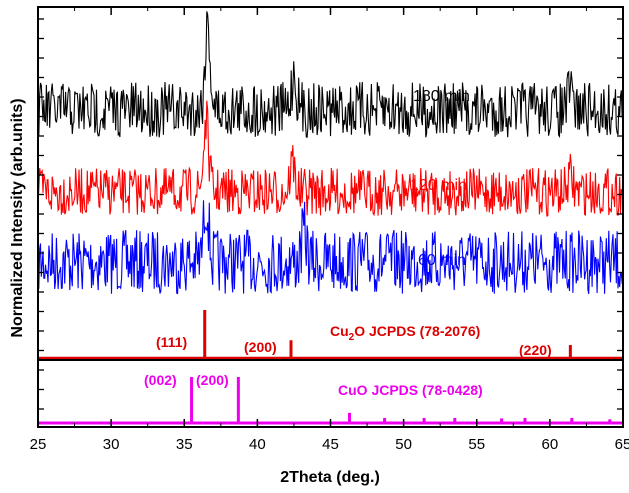 This screenshot has height=493, width=629. What do you see at coordinates (441, 96) in the screenshot?
I see `series-label-180: 180 min` at bounding box center [441, 96].